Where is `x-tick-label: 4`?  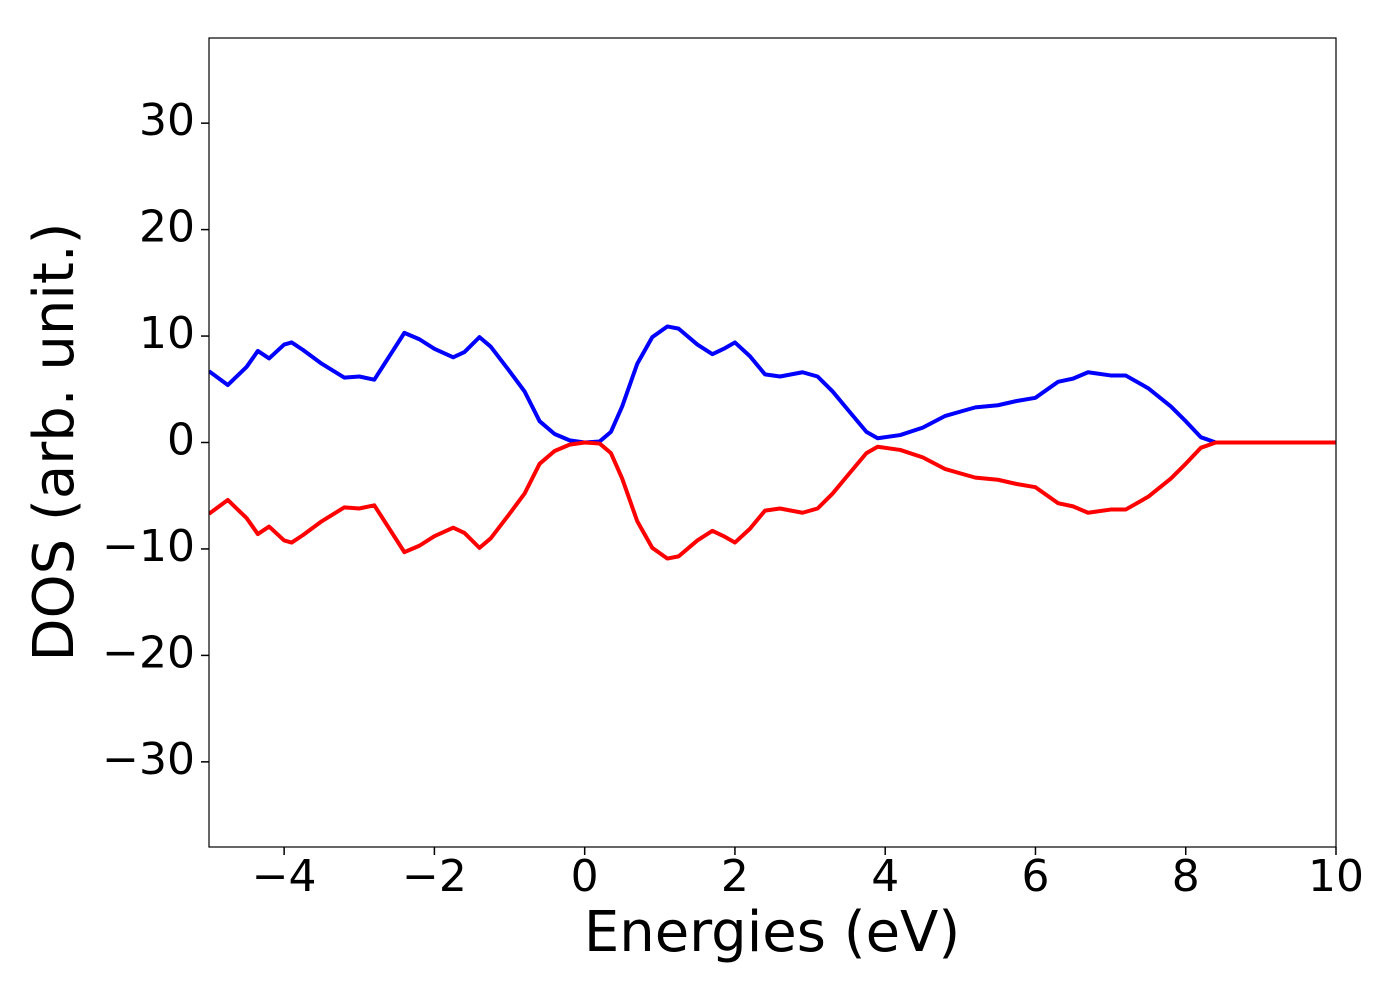 x-tick-label: 4 is located at coordinates (885, 876).